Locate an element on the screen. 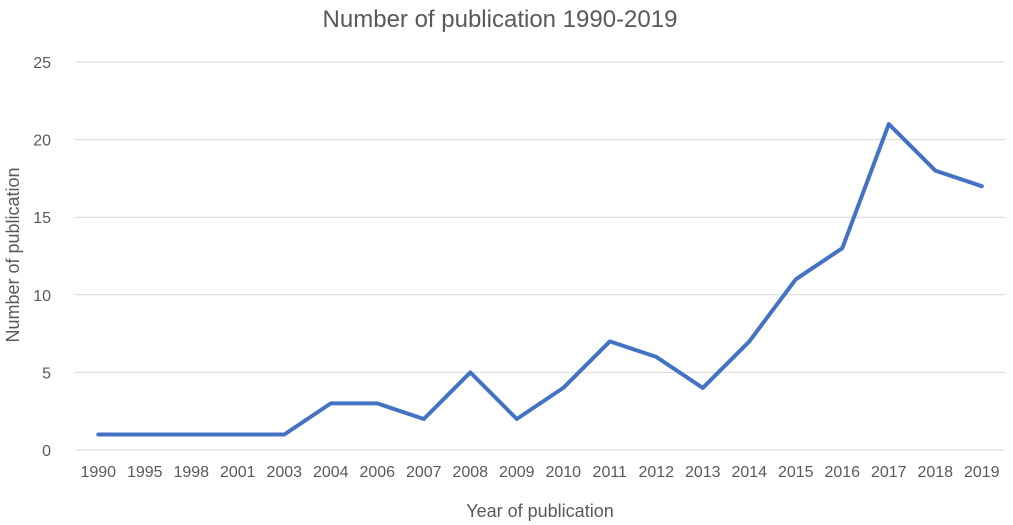 Image resolution: width=1013 pixels, height=525 pixels. x-tick-label: 2013 is located at coordinates (703, 472).